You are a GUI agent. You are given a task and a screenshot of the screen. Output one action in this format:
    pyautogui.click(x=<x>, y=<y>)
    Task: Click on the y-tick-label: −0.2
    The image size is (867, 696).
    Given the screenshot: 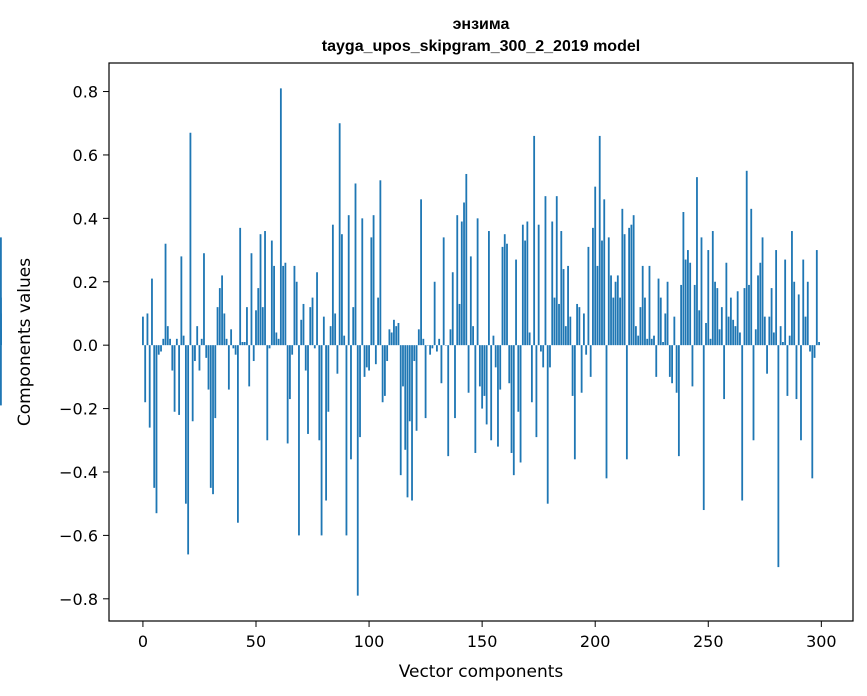 What is the action you would take?
    pyautogui.click(x=78, y=409)
    